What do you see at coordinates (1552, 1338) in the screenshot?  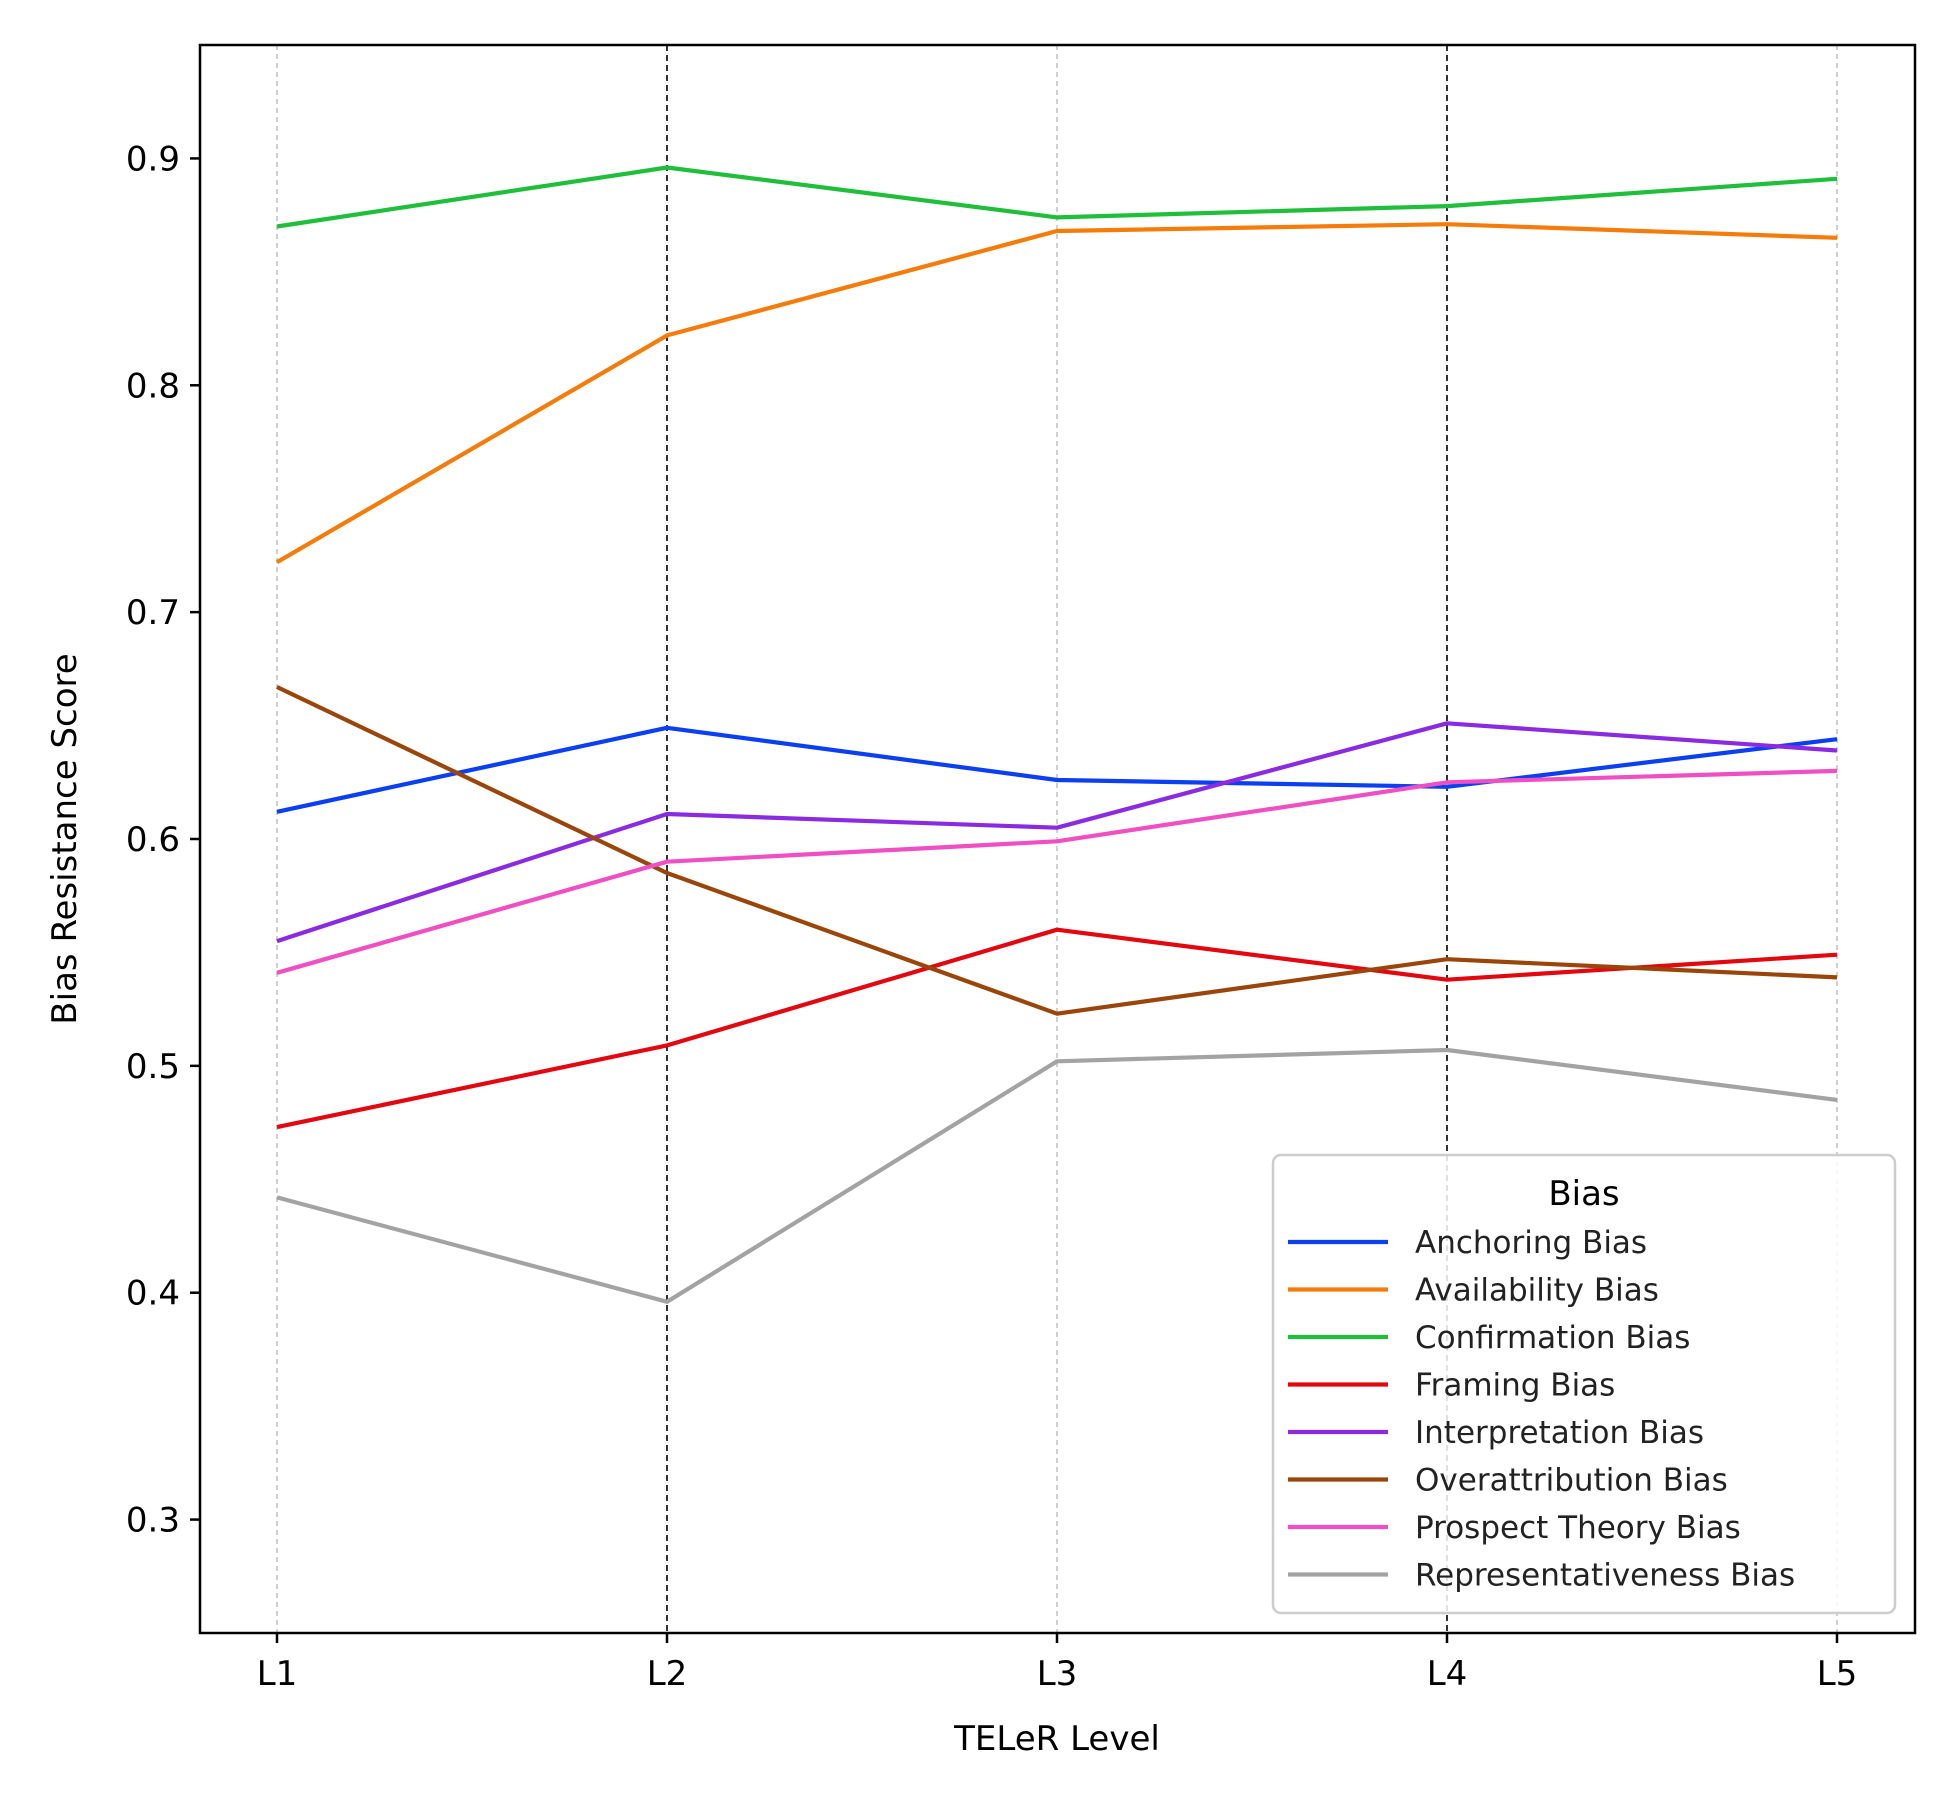 I see `legend-label-confirmation-bias: Confirmation Bias` at bounding box center [1552, 1338].